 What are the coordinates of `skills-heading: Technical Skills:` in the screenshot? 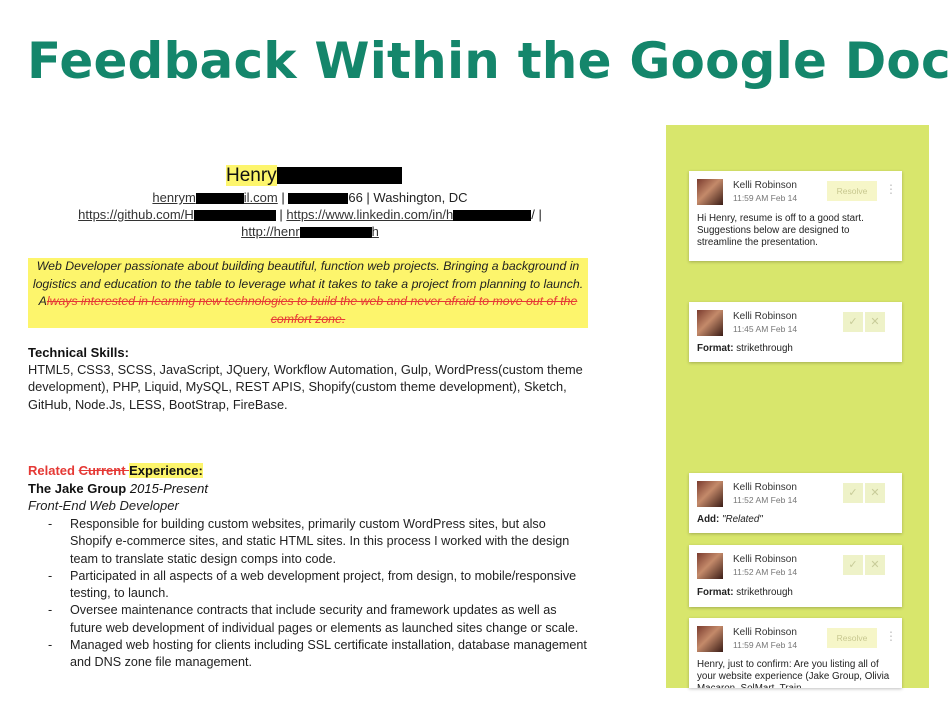 It's located at (78, 352).